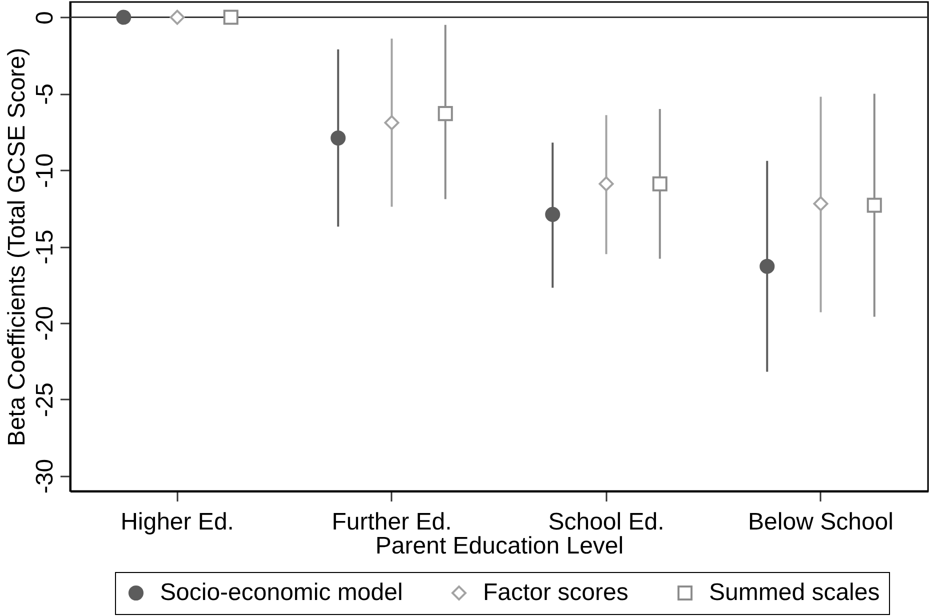 Image resolution: width=929 pixels, height=616 pixels. What do you see at coordinates (45, 247) in the screenshot?
I see `y-tick-label: -15` at bounding box center [45, 247].